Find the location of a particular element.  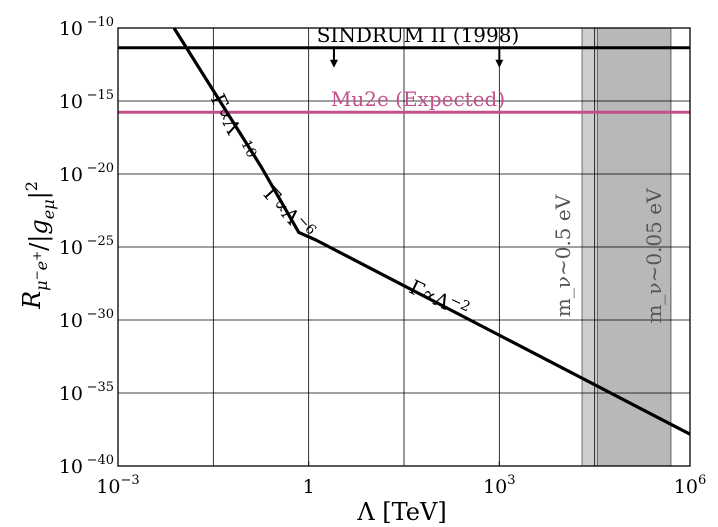

y-tick-exponent: −35 is located at coordinates (100, 387).